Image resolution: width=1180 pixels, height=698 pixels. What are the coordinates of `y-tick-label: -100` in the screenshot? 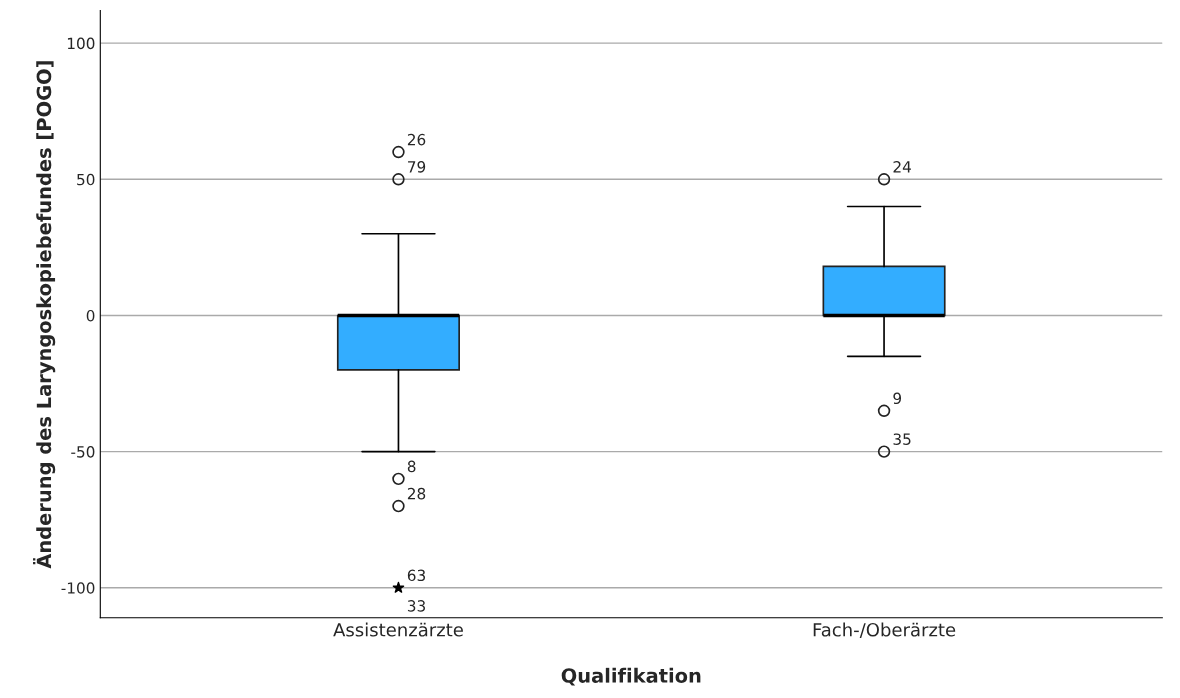 It's located at (78, 588).